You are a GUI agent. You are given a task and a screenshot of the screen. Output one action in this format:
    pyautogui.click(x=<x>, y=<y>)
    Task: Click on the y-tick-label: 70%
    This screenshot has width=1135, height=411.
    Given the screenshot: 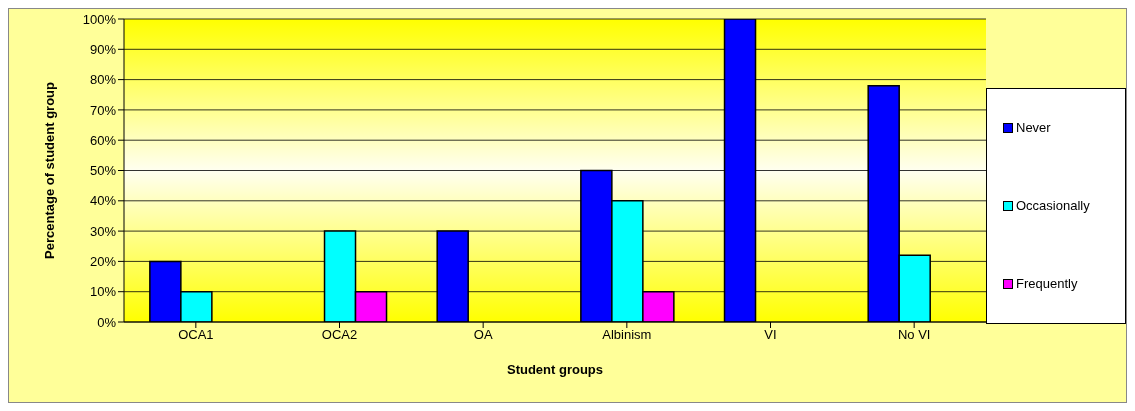 What is the action you would take?
    pyautogui.click(x=103, y=110)
    